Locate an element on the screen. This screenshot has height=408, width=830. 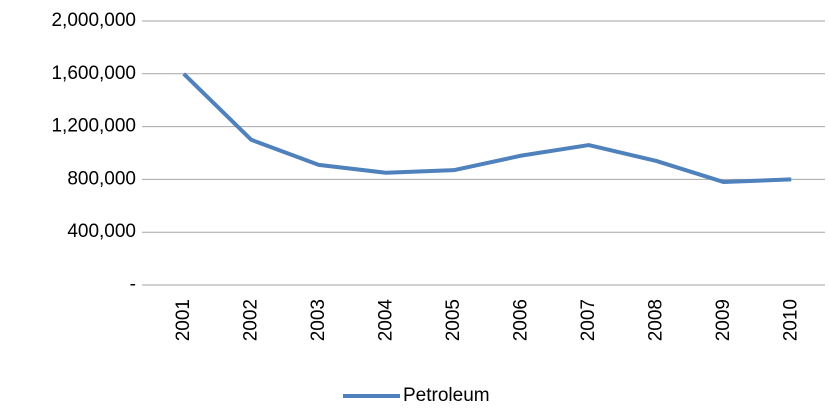
x-tick-label: 2002 is located at coordinates (250, 320).